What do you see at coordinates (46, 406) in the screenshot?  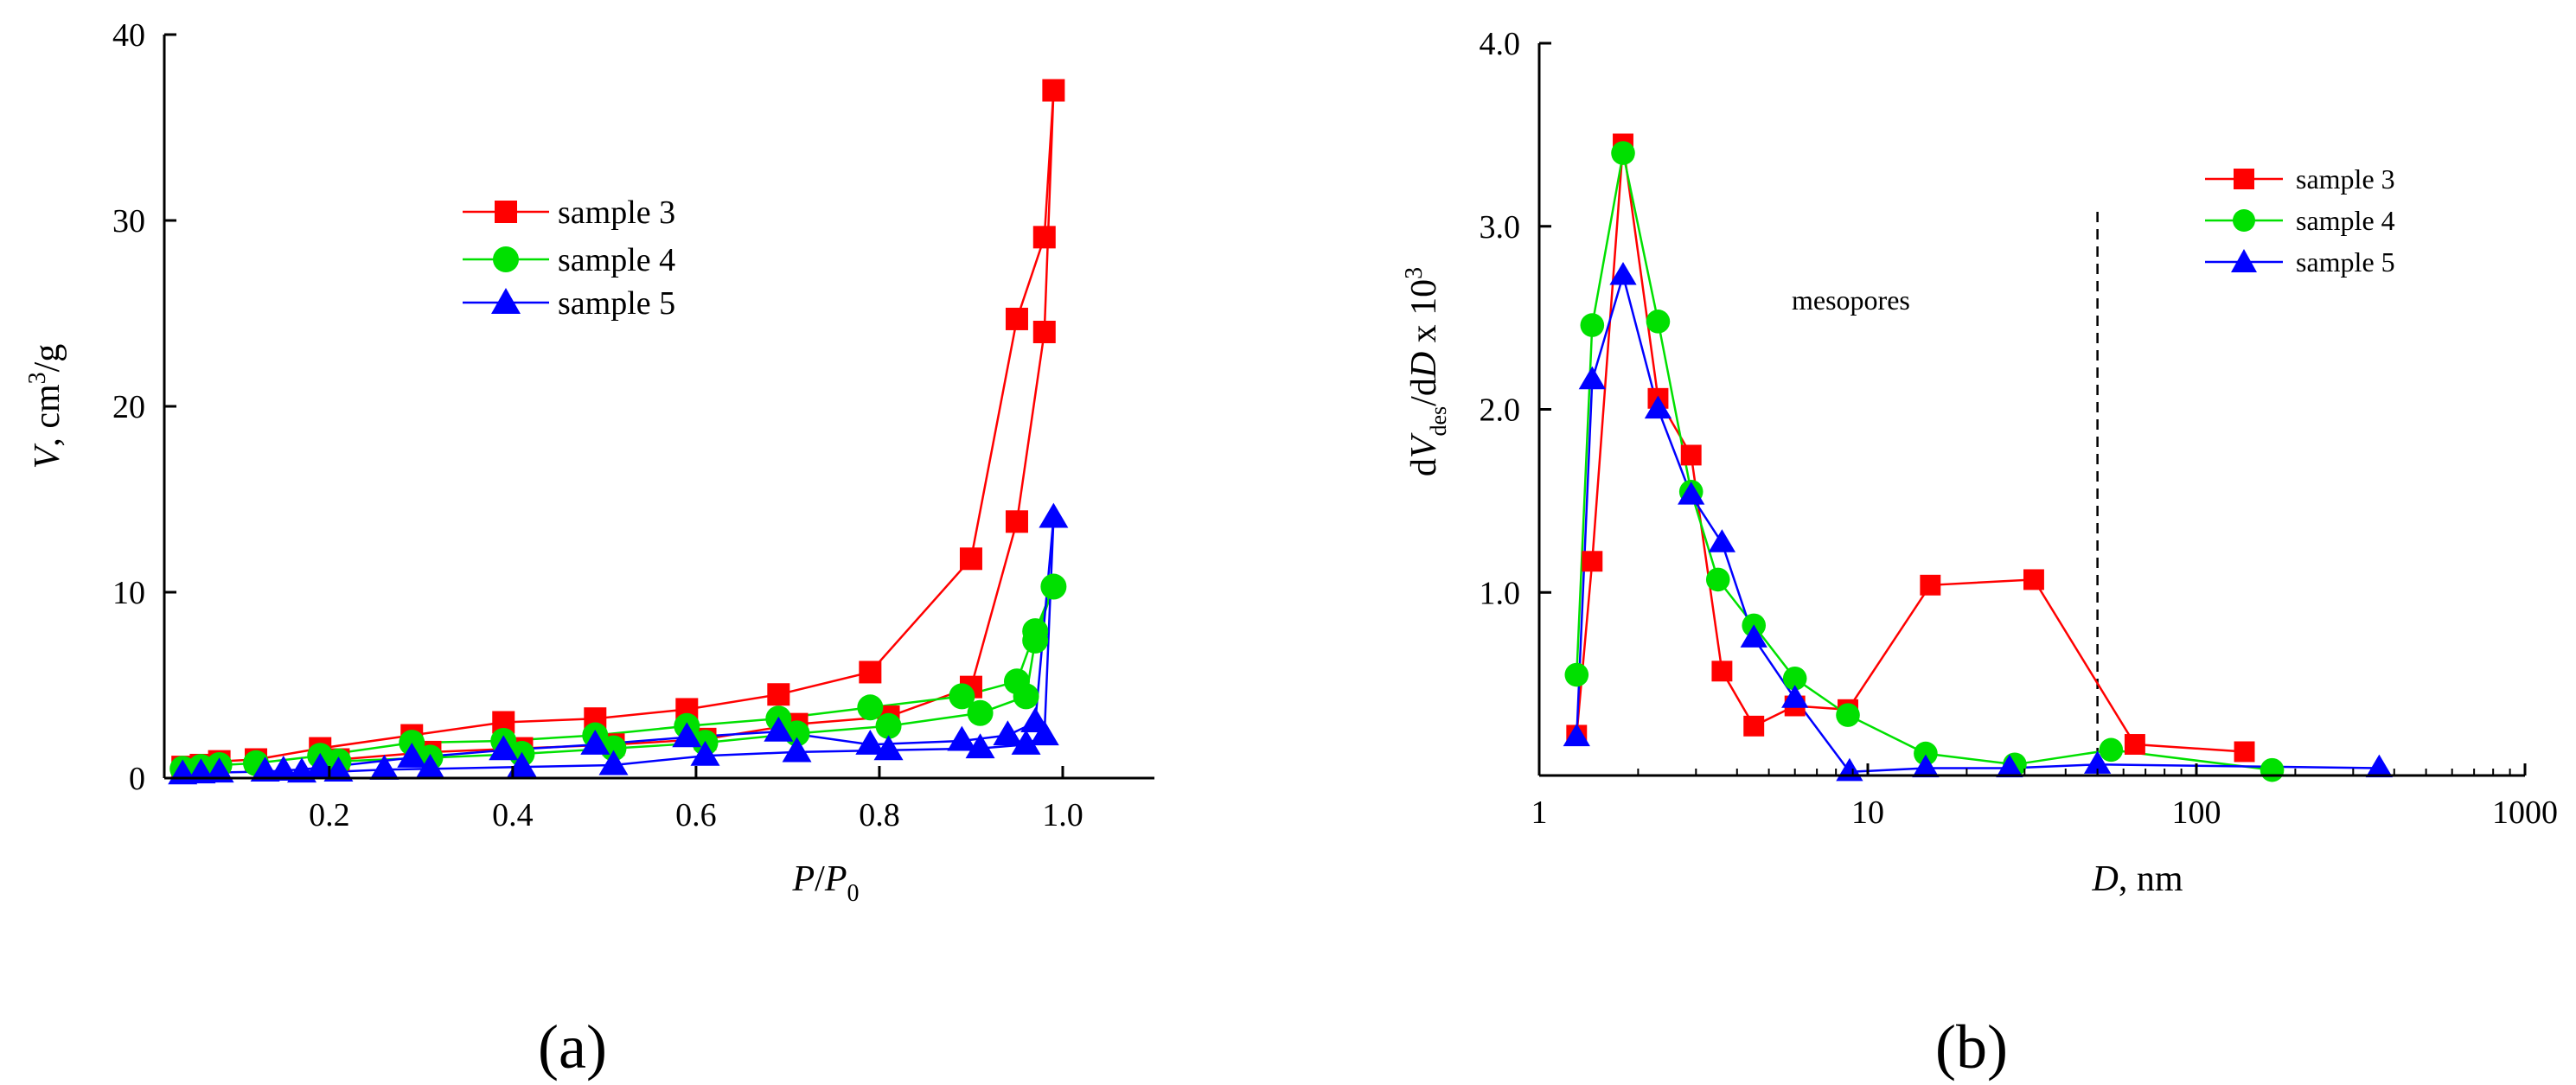 I see `chart-a-y-label: V, cm3/g` at bounding box center [46, 406].